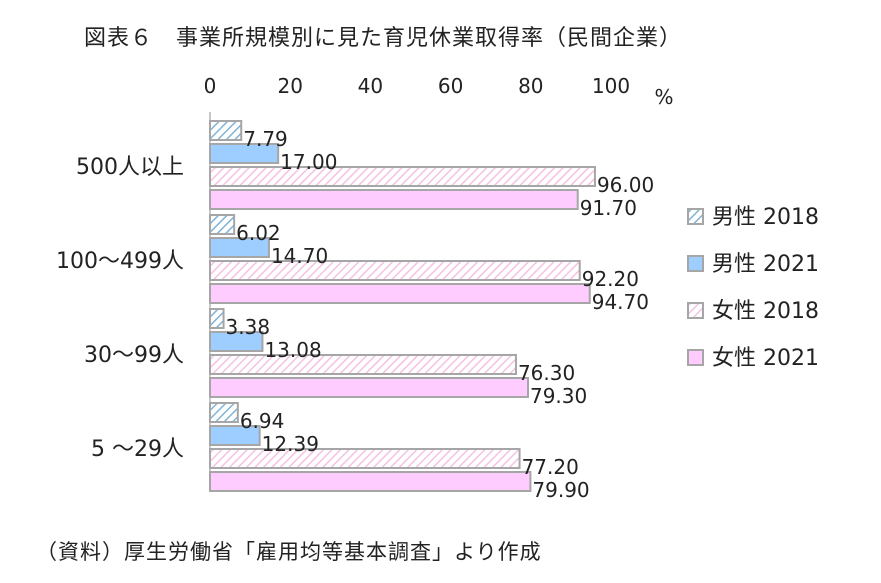 This screenshot has height=583, width=881. I want to click on data-label: 14.70, so click(299, 256).